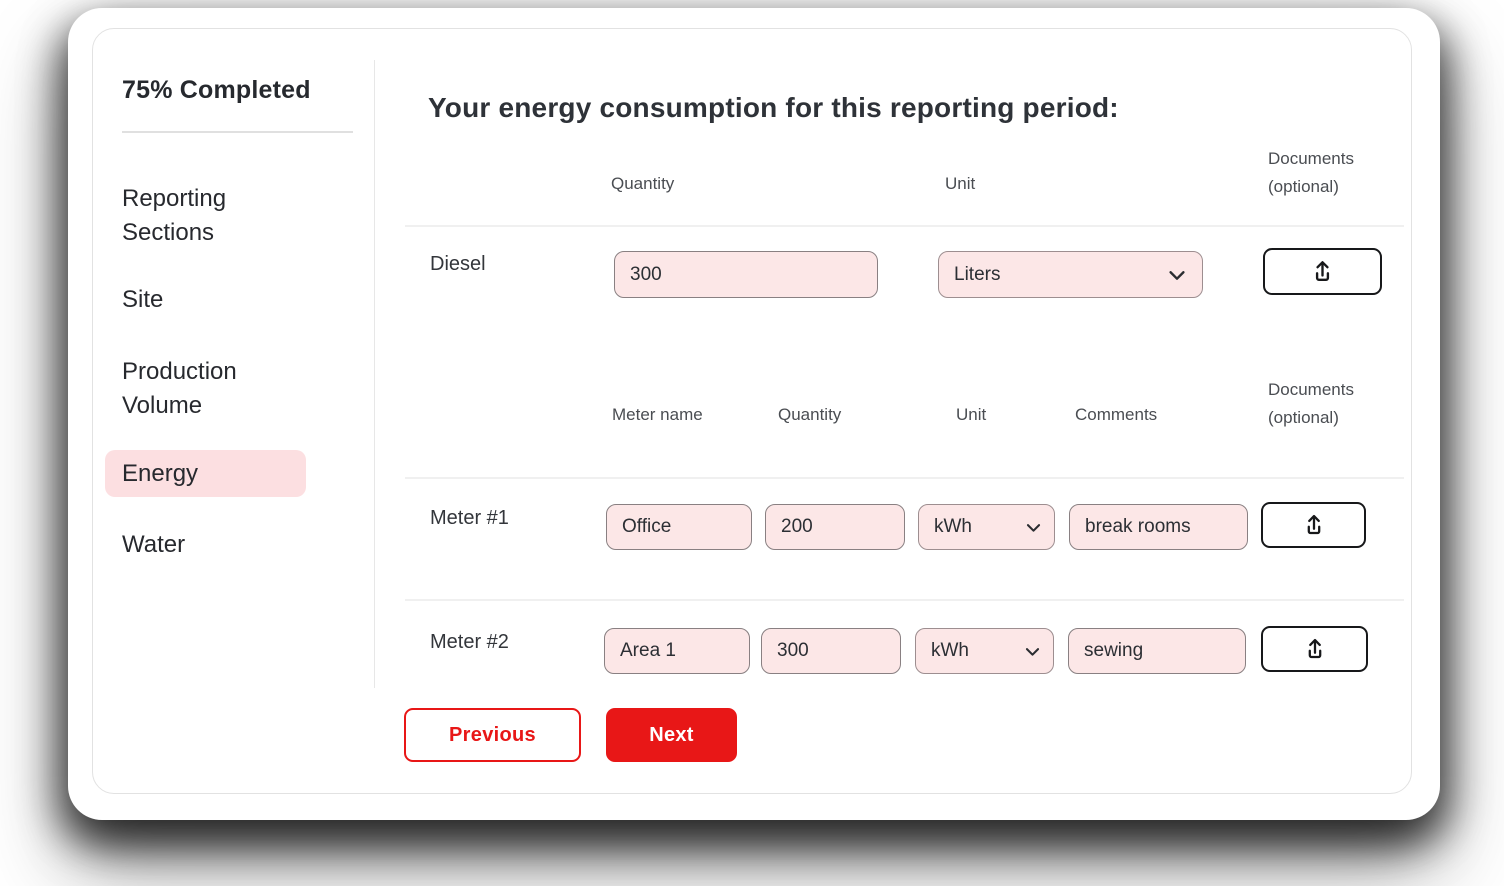  What do you see at coordinates (953, 526) in the screenshot?
I see `meter1-unit-value: kWh` at bounding box center [953, 526].